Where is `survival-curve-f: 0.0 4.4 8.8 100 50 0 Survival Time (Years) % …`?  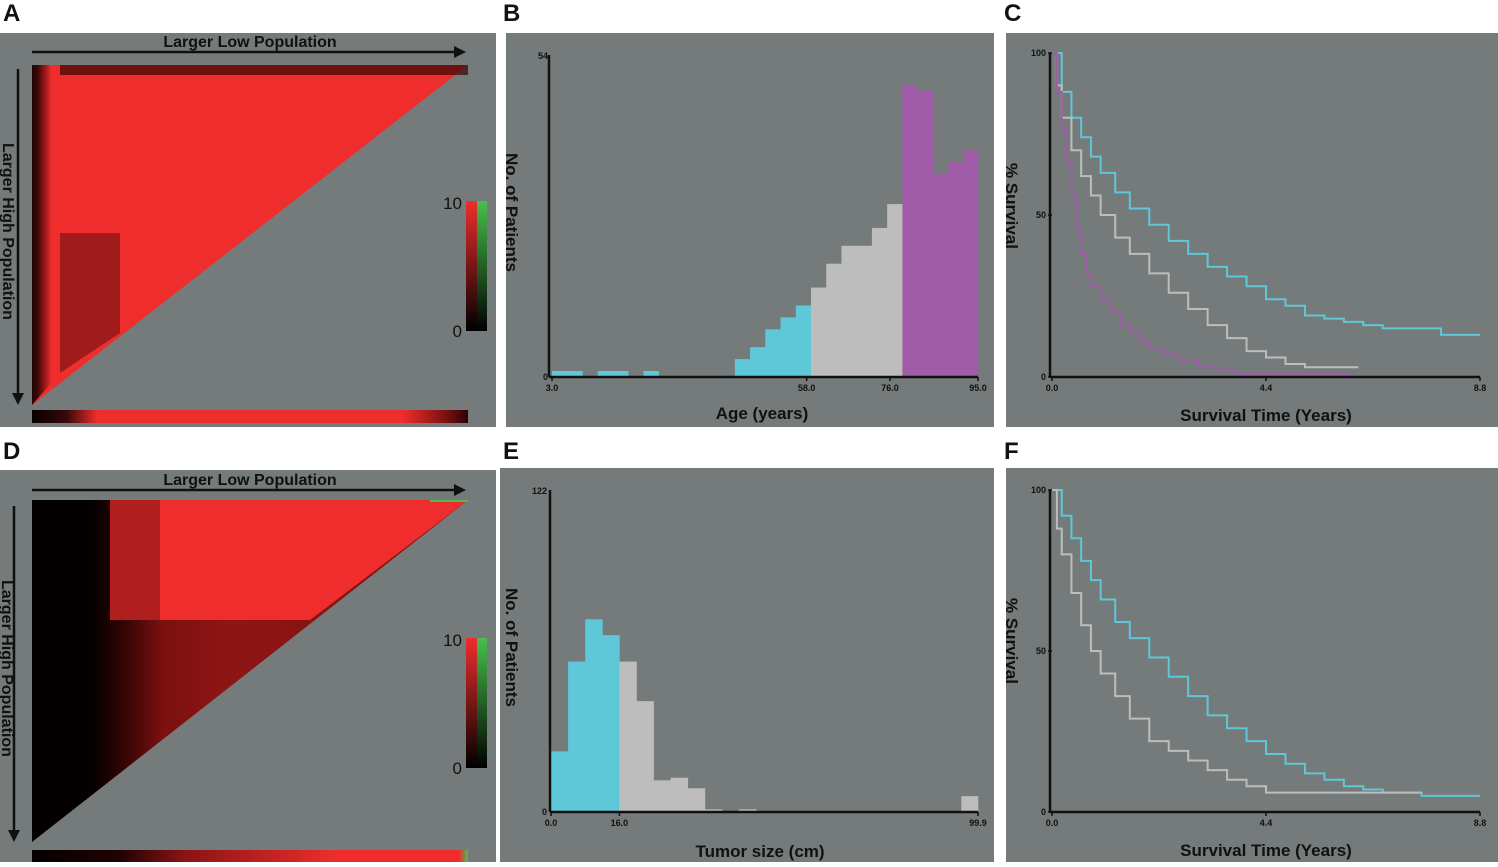
survival-curve-f: 0.0 4.4 8.8 100 50 0 Survival Time (Years) % … is located at coordinates (1244, 672).